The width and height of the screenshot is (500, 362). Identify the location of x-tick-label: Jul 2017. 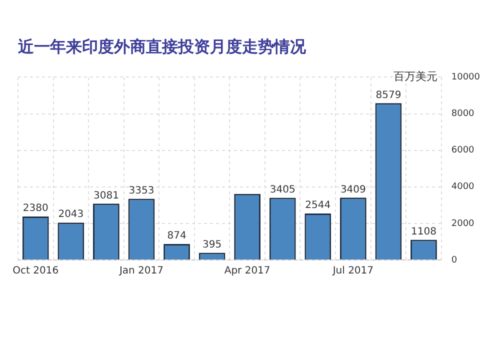
(353, 271).